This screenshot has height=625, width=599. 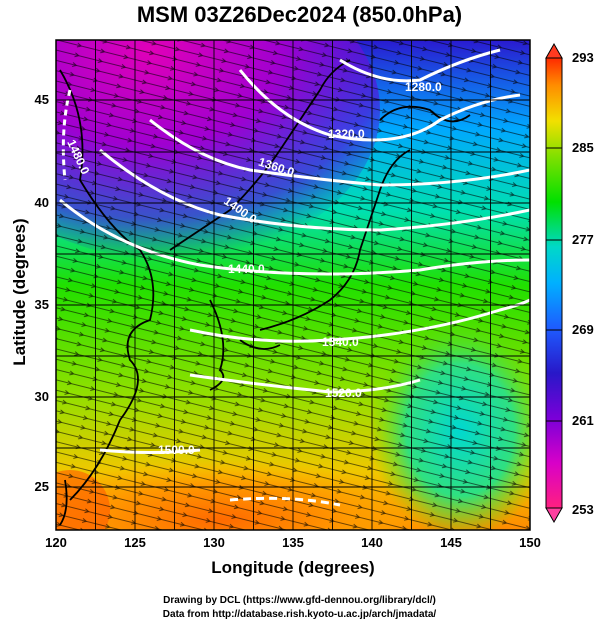 I want to click on contour-label: 1280.0, so click(x=423, y=87).